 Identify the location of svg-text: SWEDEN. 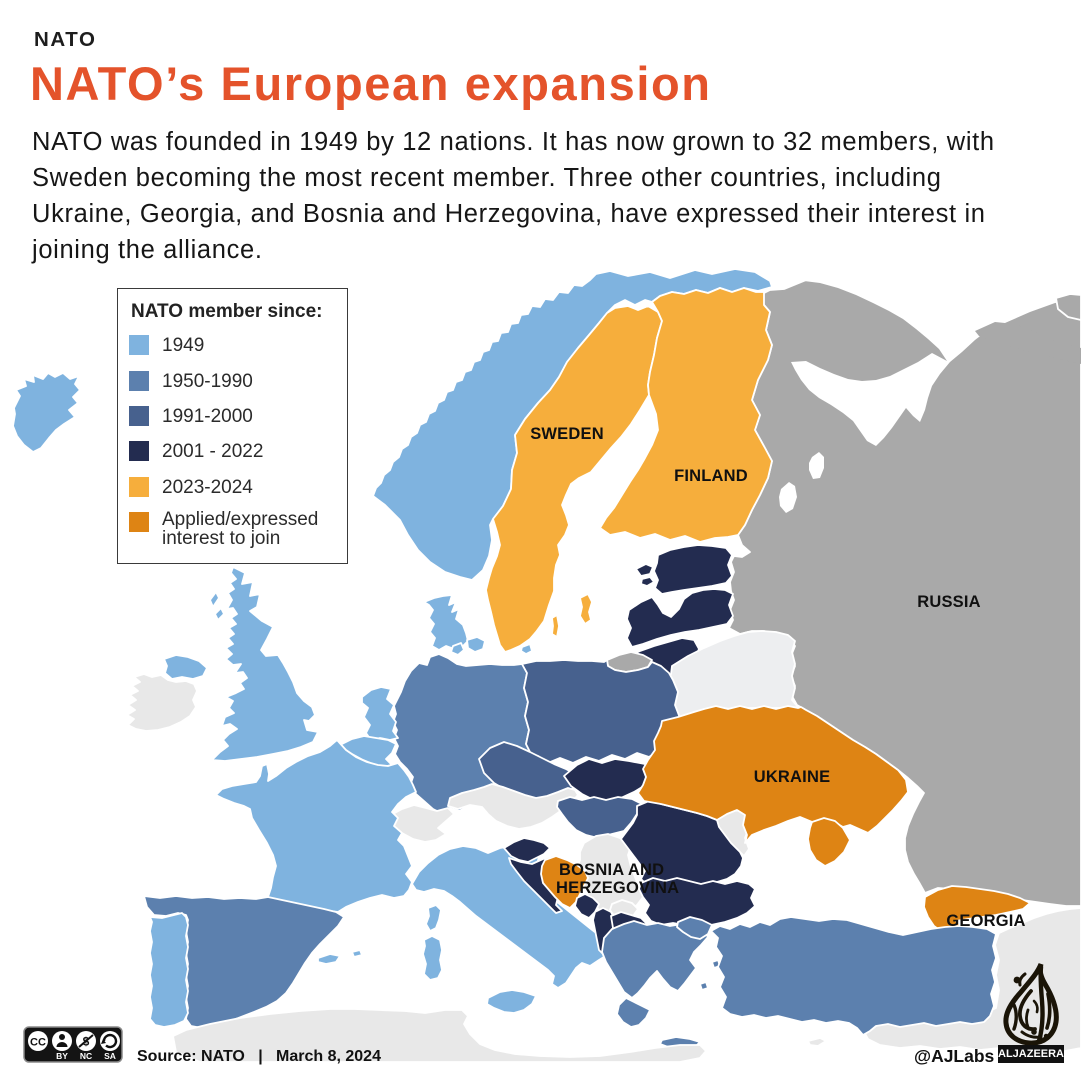
(567, 434).